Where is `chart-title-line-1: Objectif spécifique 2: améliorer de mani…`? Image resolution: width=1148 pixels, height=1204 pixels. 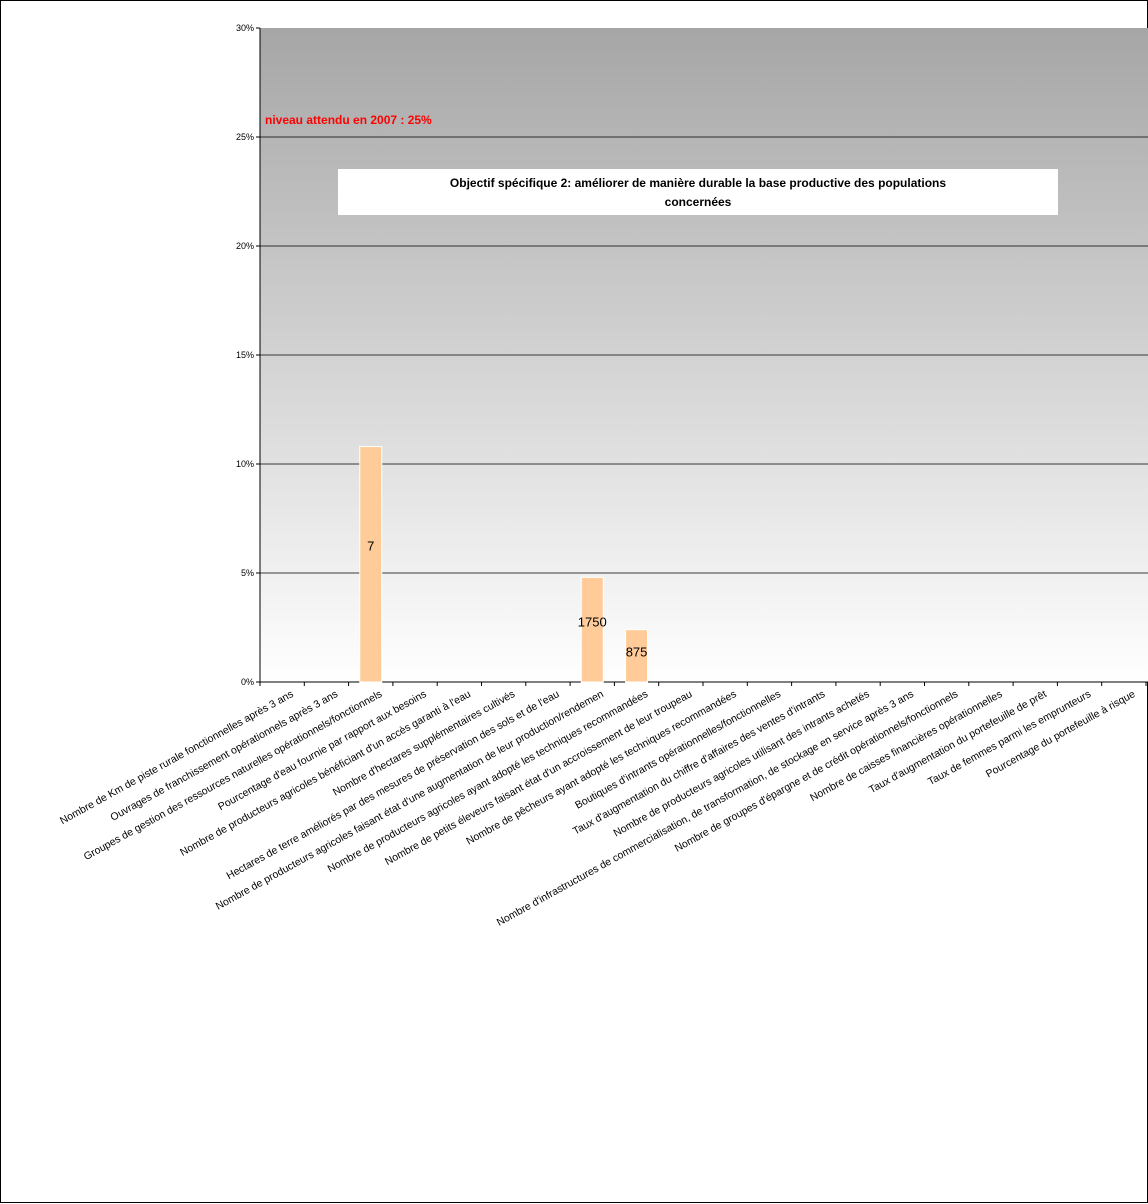 chart-title-line-1: Objectif spécifique 2: améliorer de mani… is located at coordinates (698, 183).